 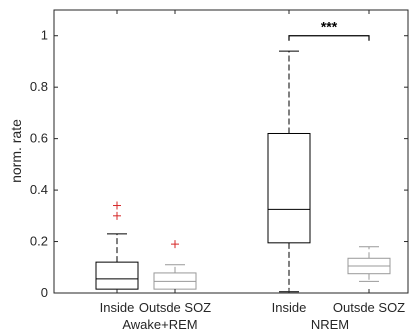 I want to click on y-tick-label: 0.4, so click(x=39, y=189).